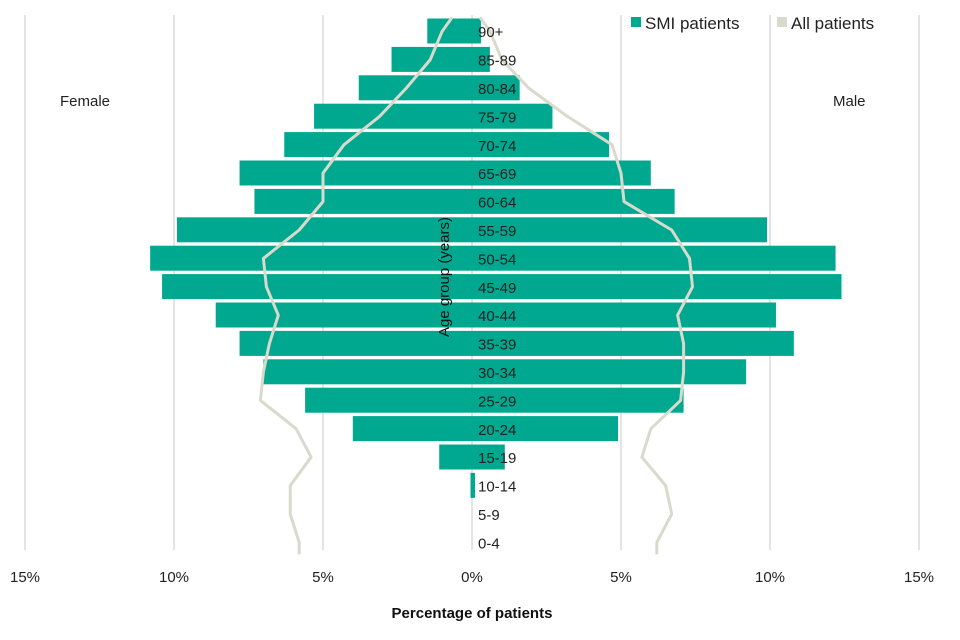 The width and height of the screenshot is (960, 640). Describe the element at coordinates (497, 117) in the screenshot. I see `age-label-75-79: 75-79` at that location.